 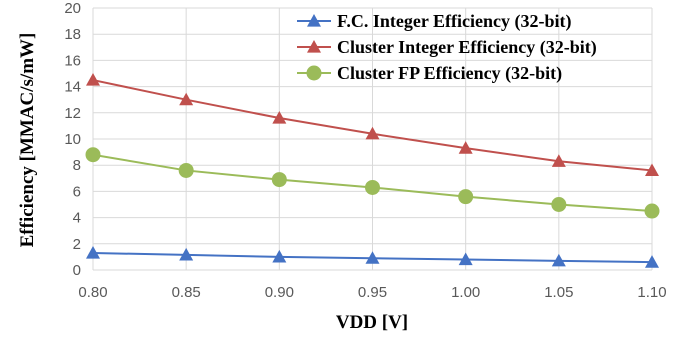 I want to click on legend-label: Cluster Integer Efficiency (32-bit), so click(x=467, y=47).